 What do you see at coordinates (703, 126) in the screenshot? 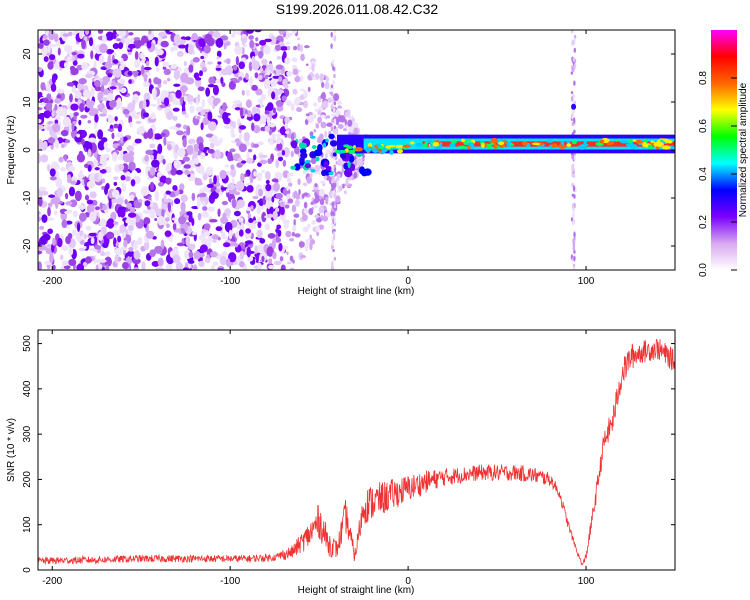
I see `colorbar-tick-label: 0.6` at bounding box center [703, 126].